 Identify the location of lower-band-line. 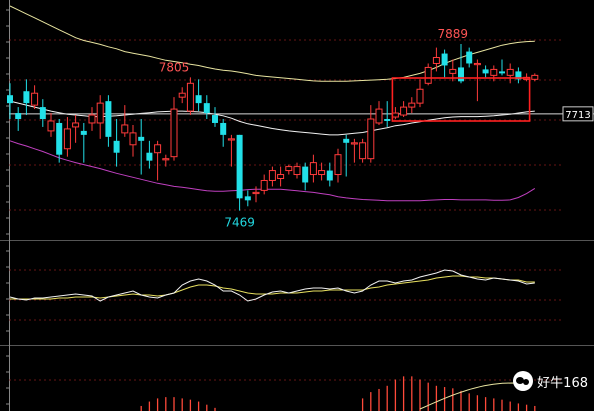
(272, 171).